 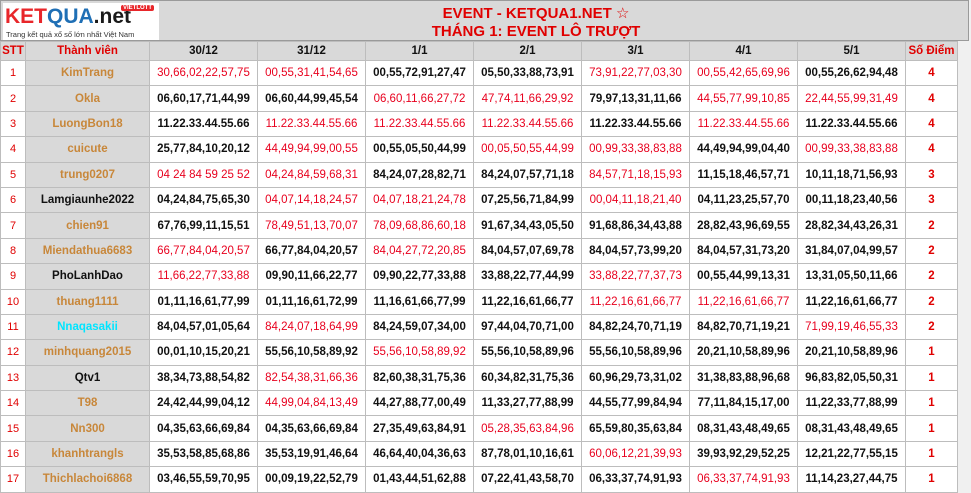 I want to click on numbers-cell: 01,11,16,61,72,99, so click(x=311, y=301).